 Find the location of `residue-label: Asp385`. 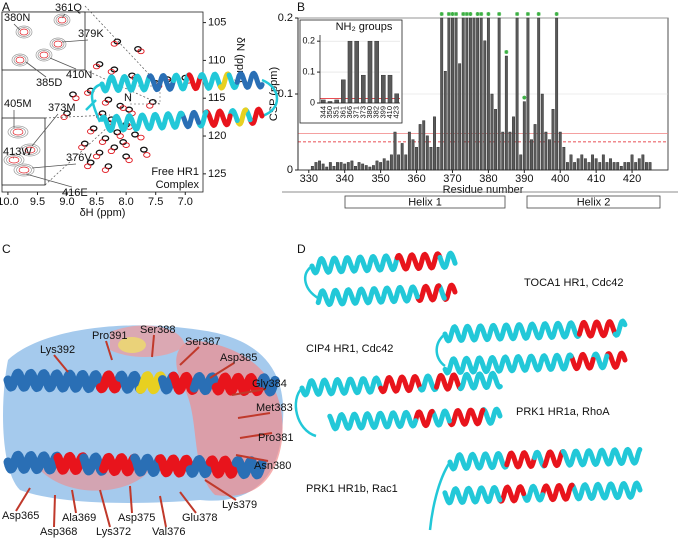

residue-label: Asp385 is located at coordinates (238, 358).